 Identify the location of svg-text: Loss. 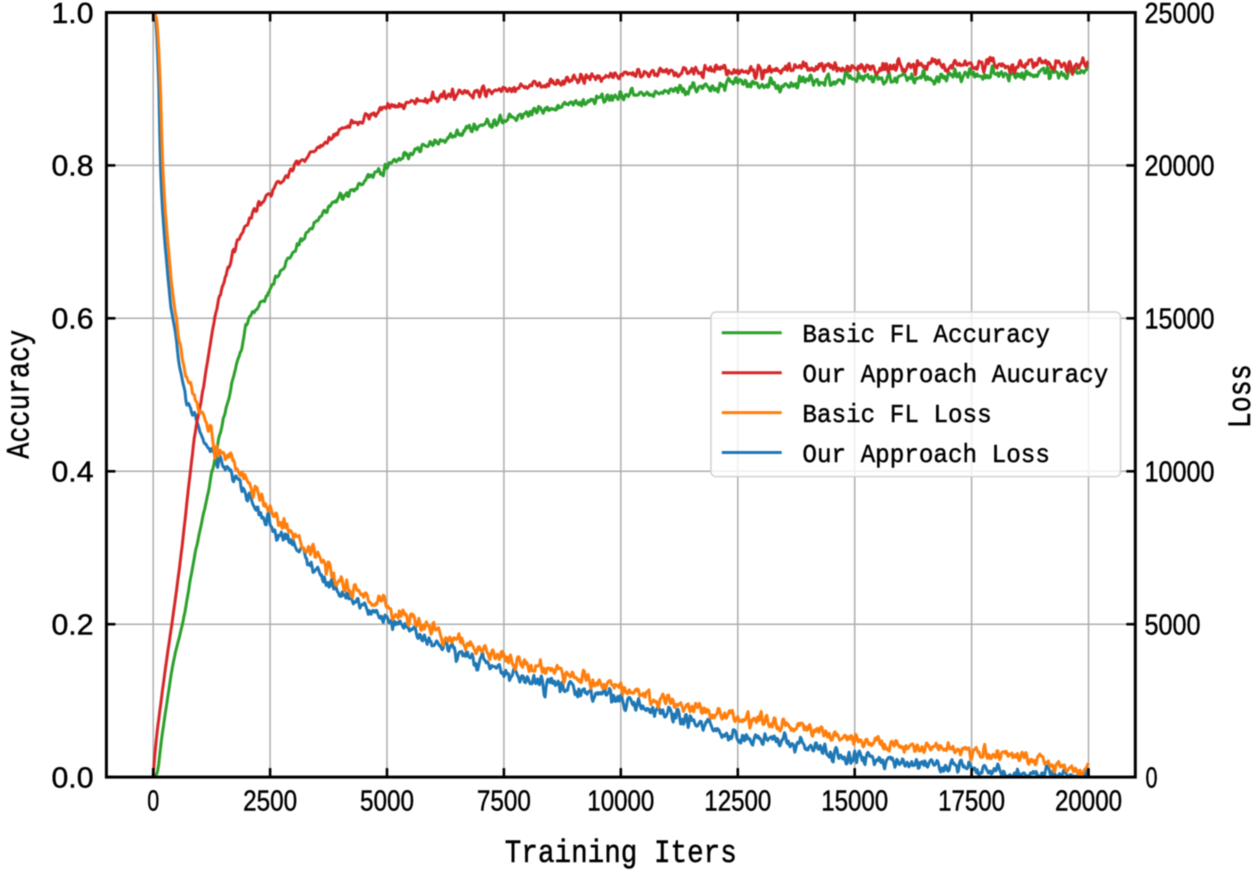
(1239, 396).